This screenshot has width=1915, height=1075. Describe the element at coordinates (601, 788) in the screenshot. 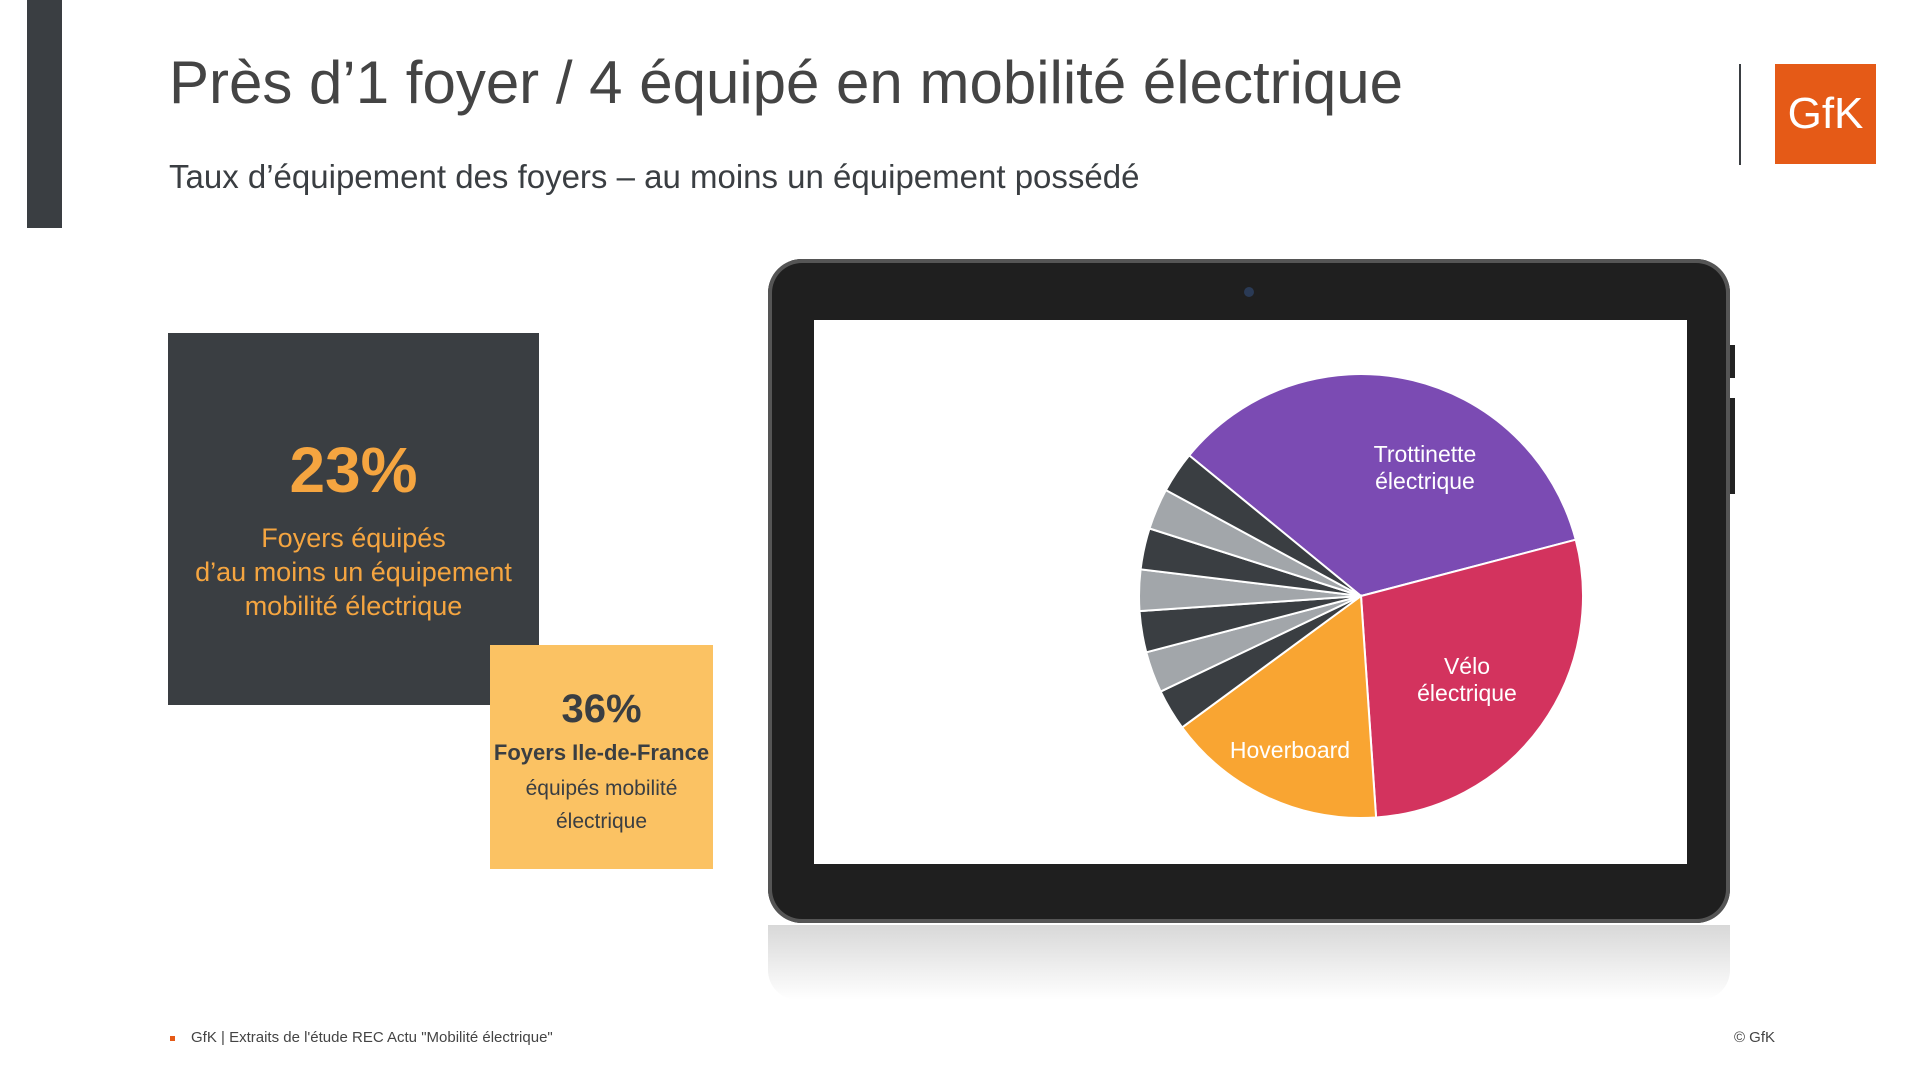

I see `stat-label-line: équipés mobilité` at that location.